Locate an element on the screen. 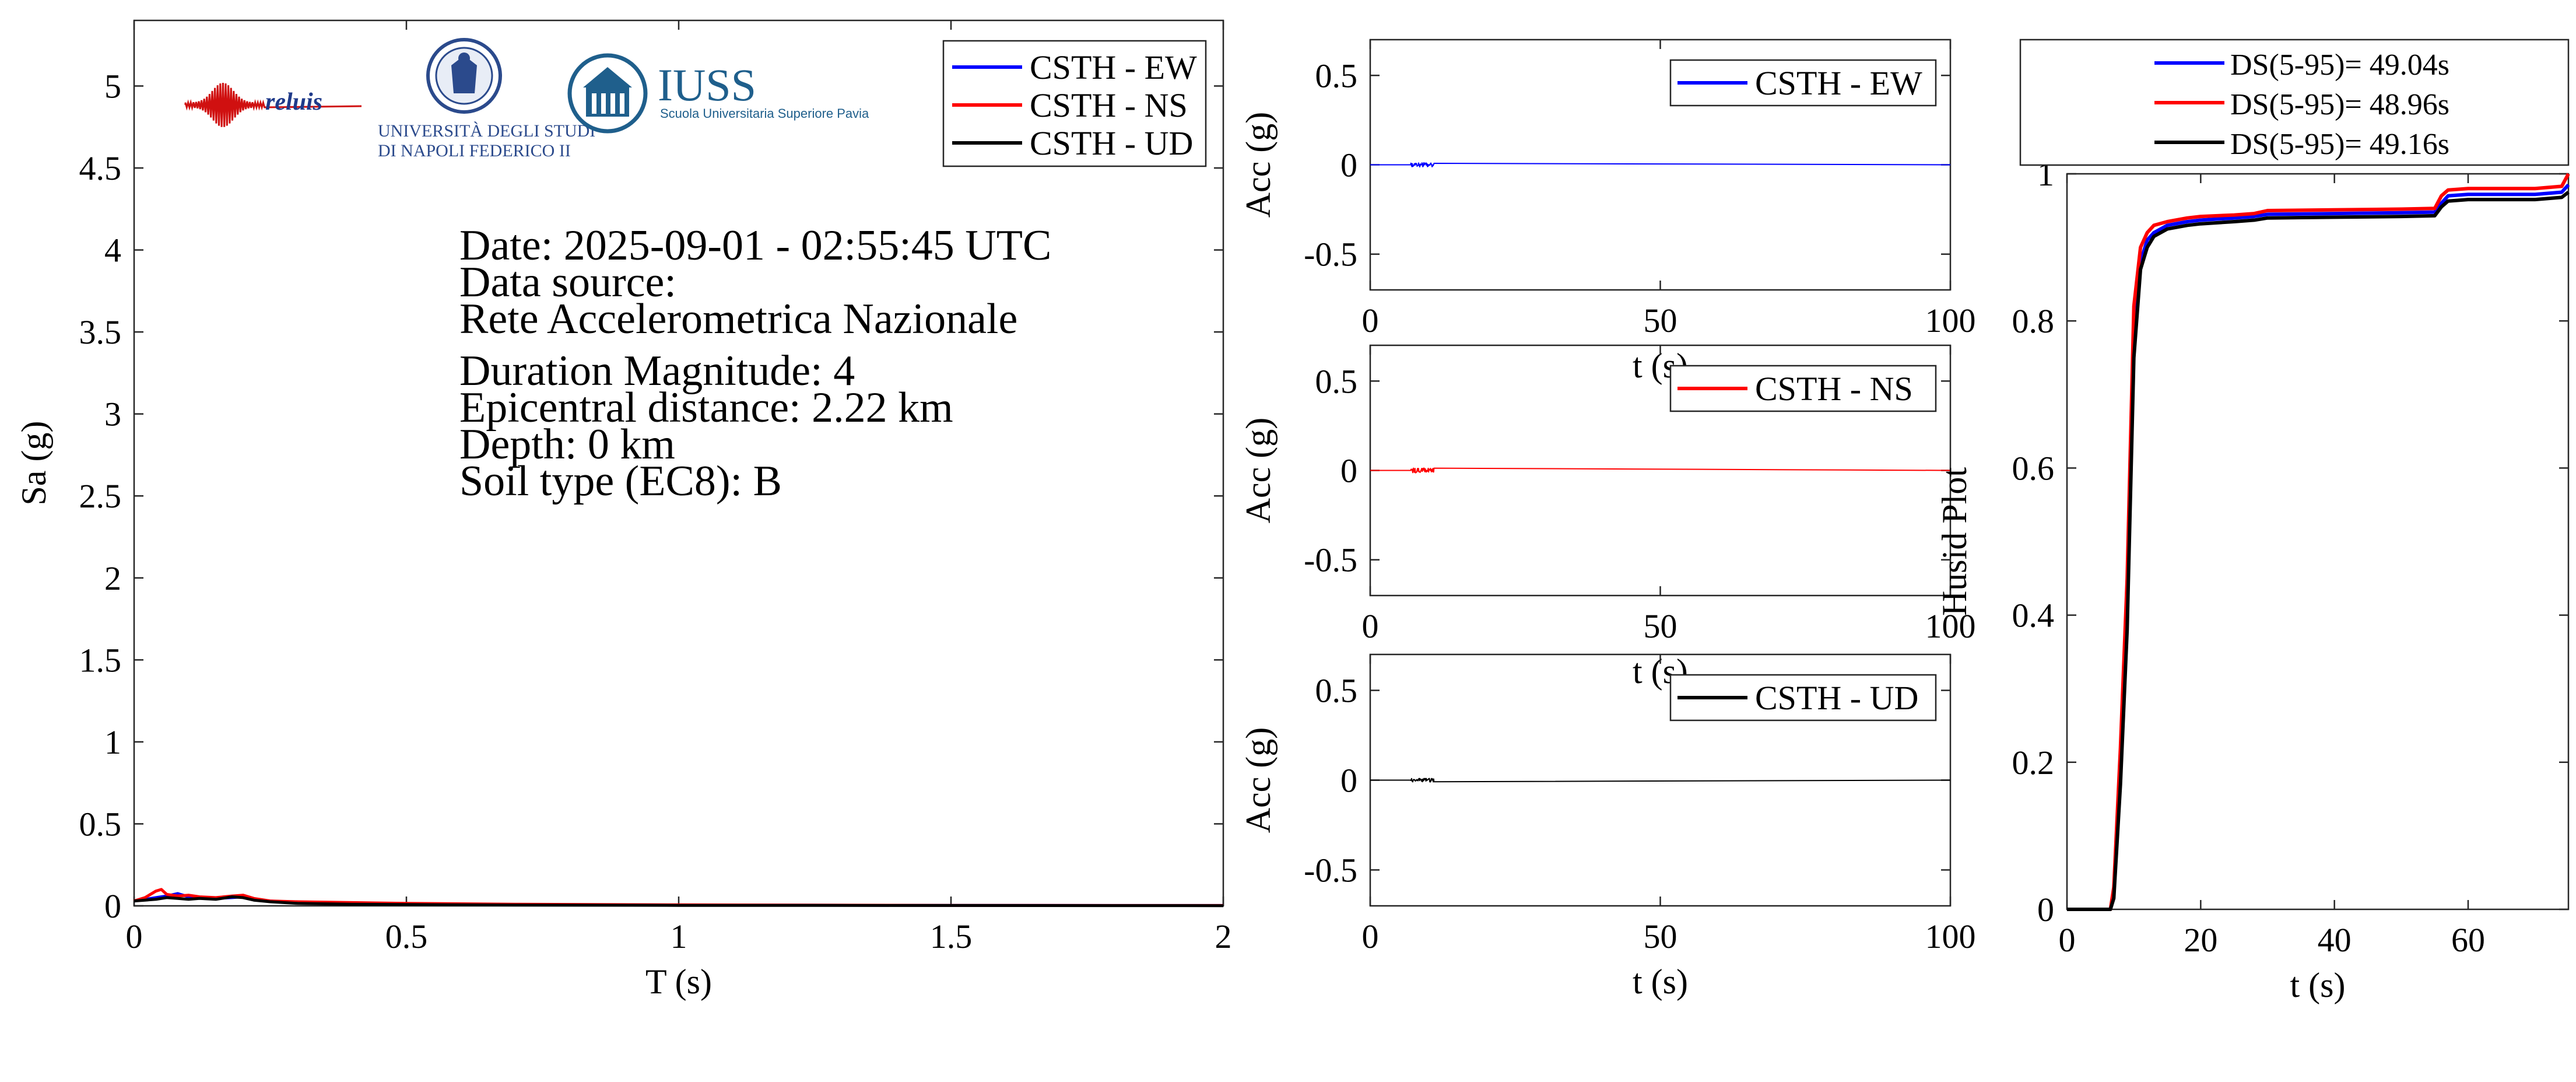 This screenshot has height=1082, width=2576. y-axis-label: Sa (g) is located at coordinates (34, 464).